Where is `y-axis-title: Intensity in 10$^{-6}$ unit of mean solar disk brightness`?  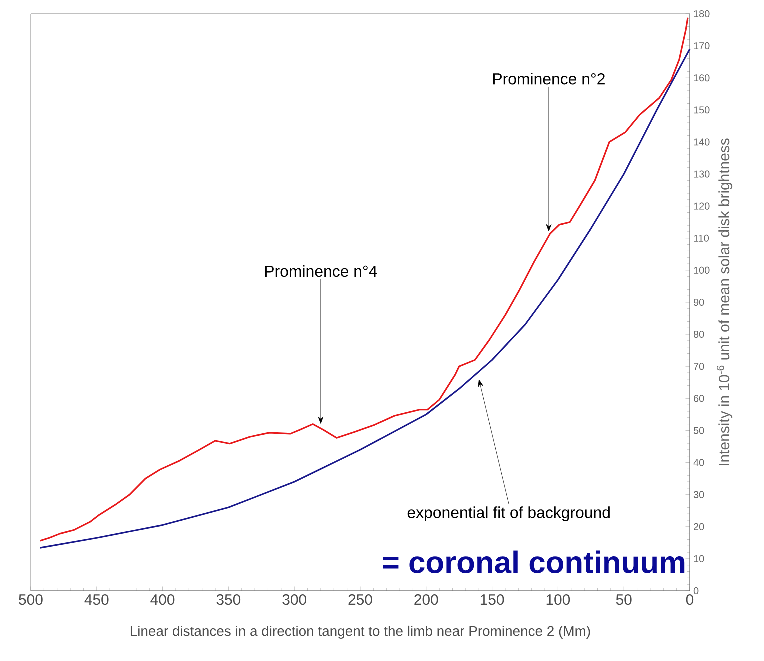
y-axis-title: Intensity in 10$^{-6}$ unit of mean solar disk brightness is located at coordinates (724, 302).